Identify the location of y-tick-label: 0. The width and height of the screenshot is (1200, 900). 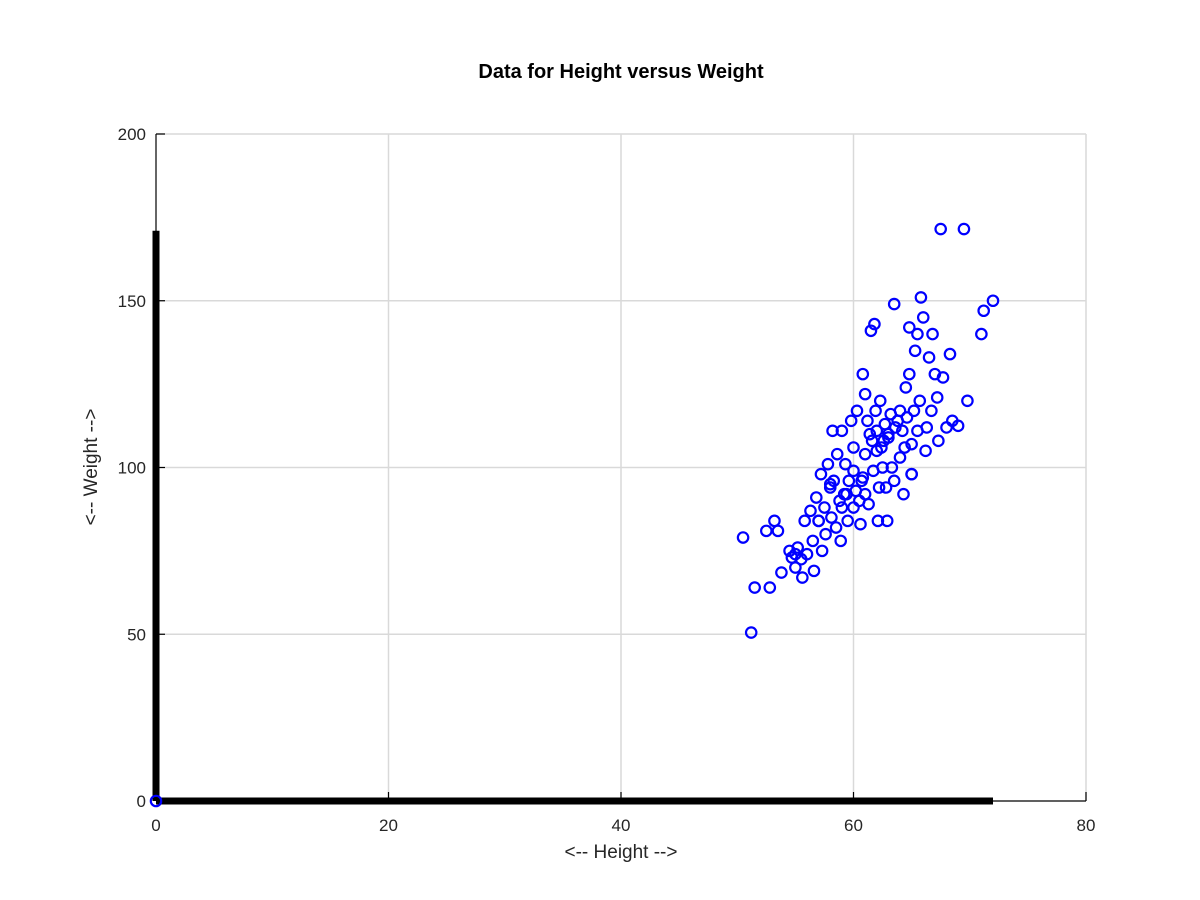
(141, 801).